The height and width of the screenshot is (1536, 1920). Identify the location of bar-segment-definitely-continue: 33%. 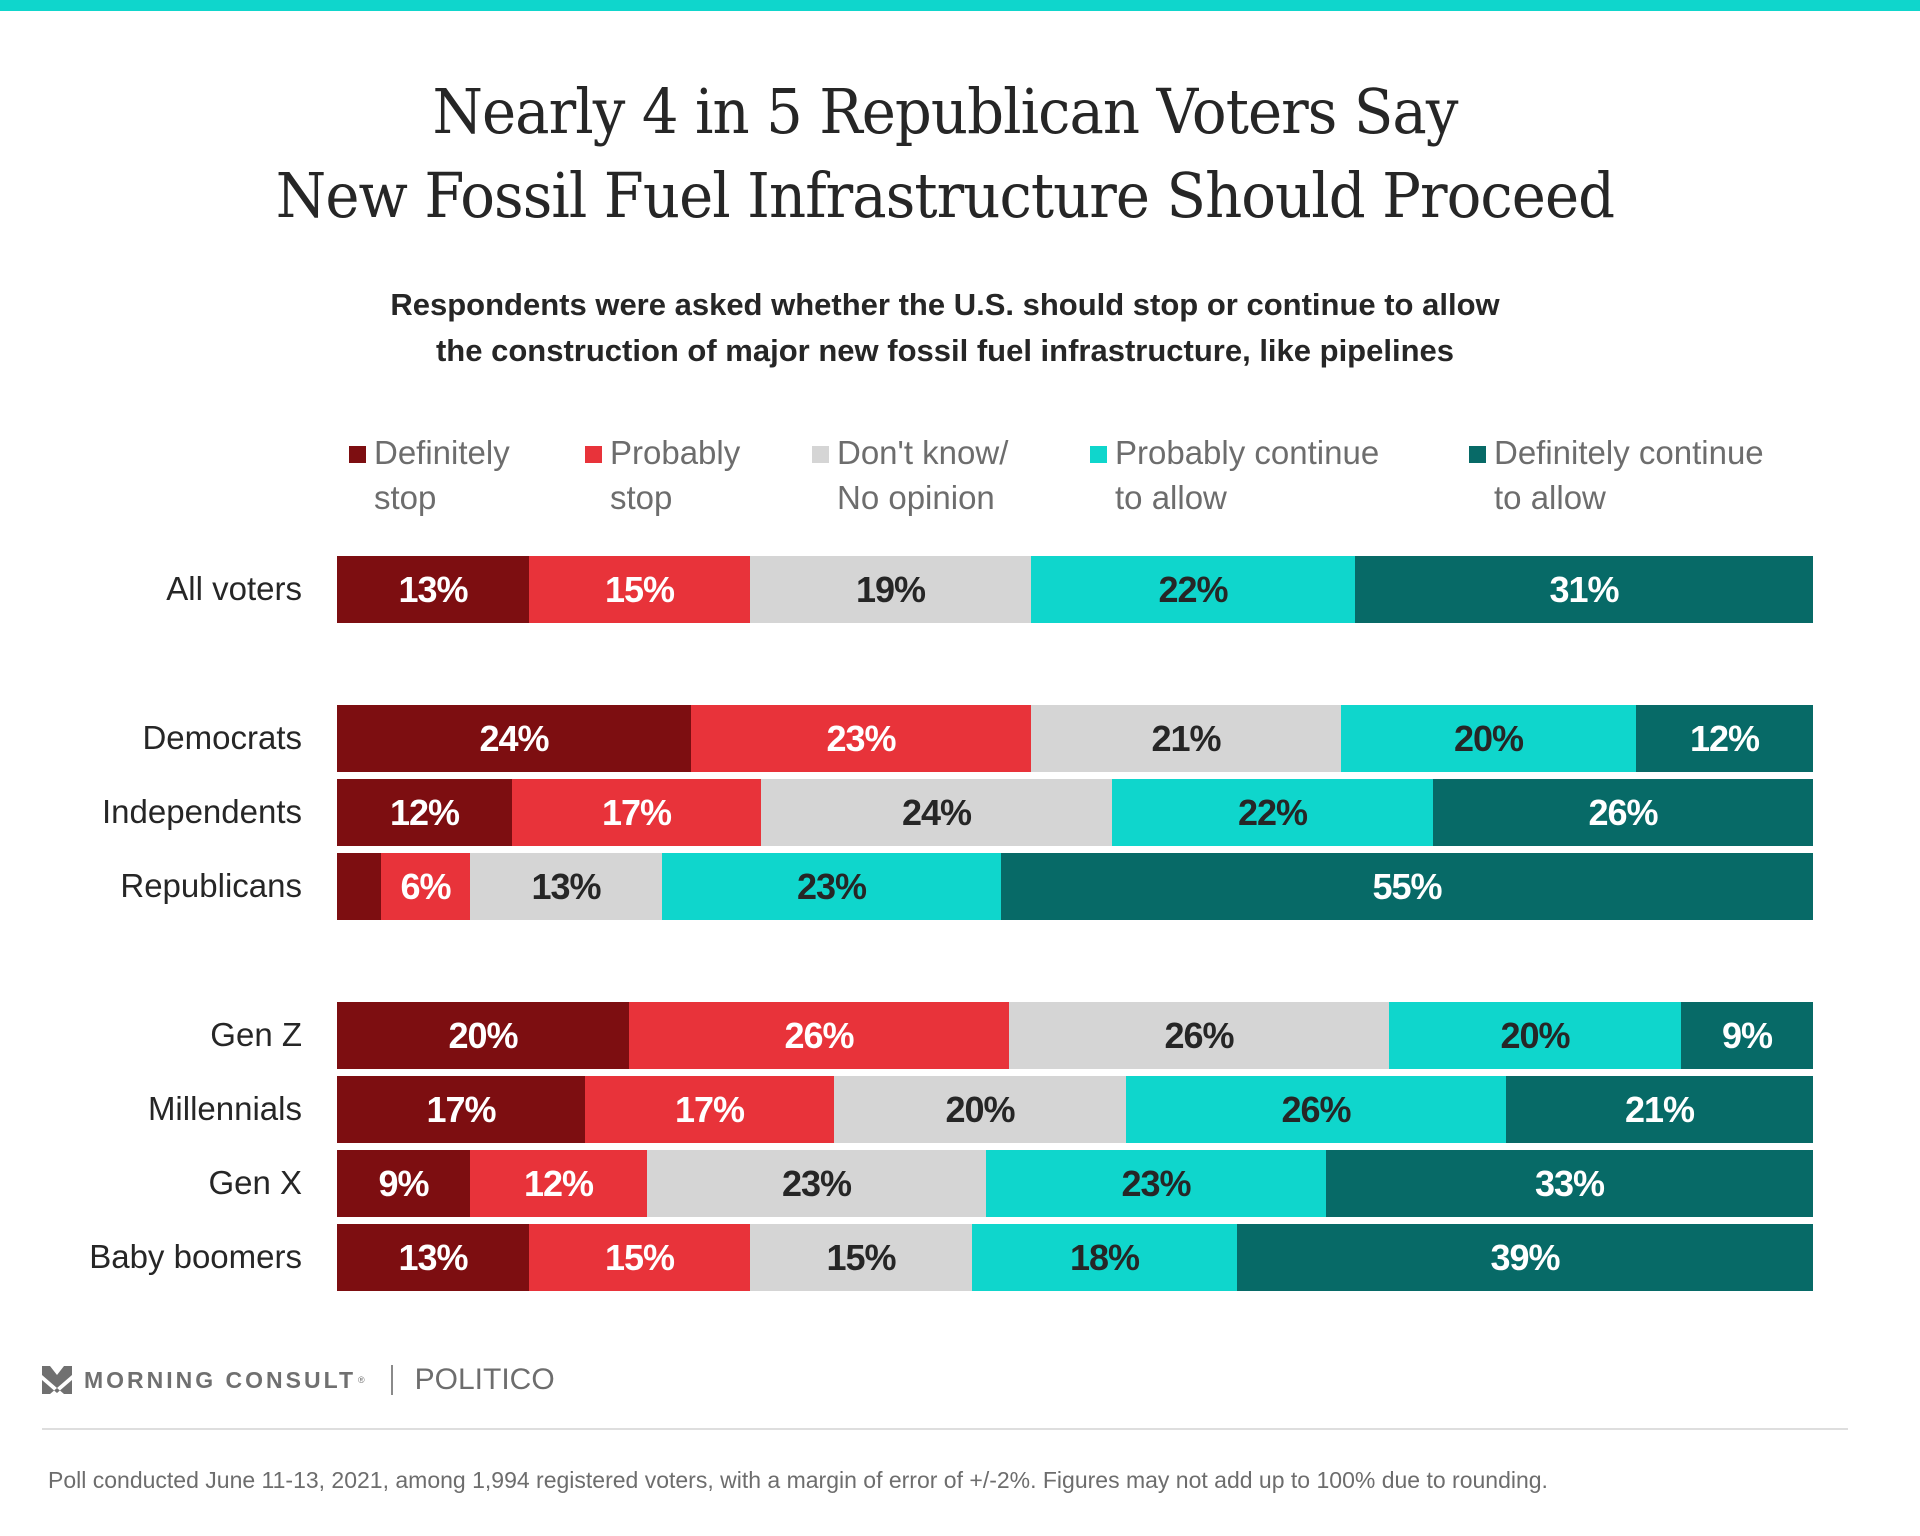
(1569, 1183).